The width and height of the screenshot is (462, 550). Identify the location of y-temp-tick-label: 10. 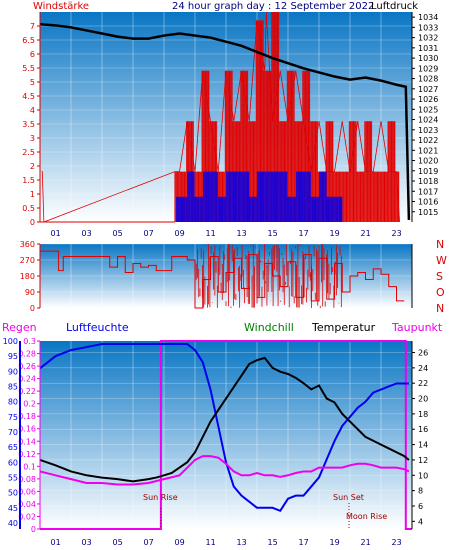
(423, 475).